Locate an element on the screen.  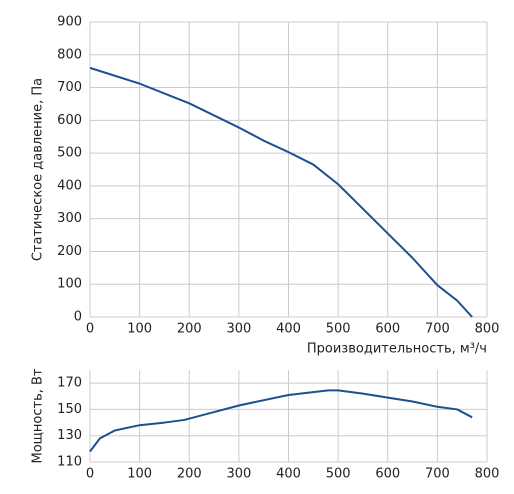
y-tick-label: 400 is located at coordinates (69, 185).